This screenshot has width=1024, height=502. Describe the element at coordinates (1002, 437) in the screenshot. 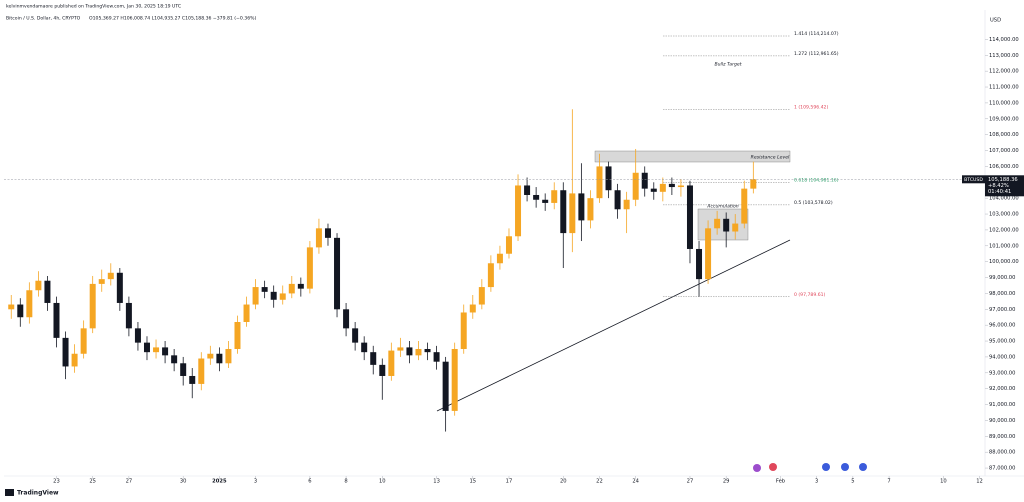

I see `y-tick-label: 89,000.00` at that location.